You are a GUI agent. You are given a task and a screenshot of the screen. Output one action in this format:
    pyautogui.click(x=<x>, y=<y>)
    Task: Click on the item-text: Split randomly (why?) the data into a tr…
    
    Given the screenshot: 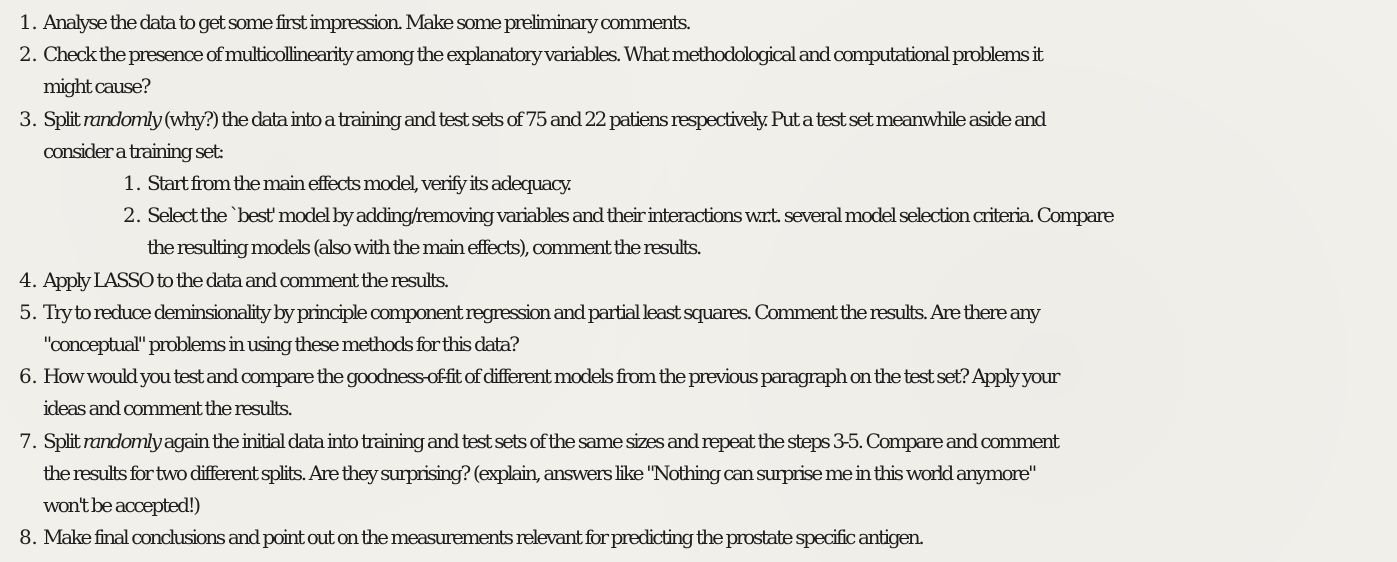 What is the action you would take?
    pyautogui.click(x=720, y=119)
    